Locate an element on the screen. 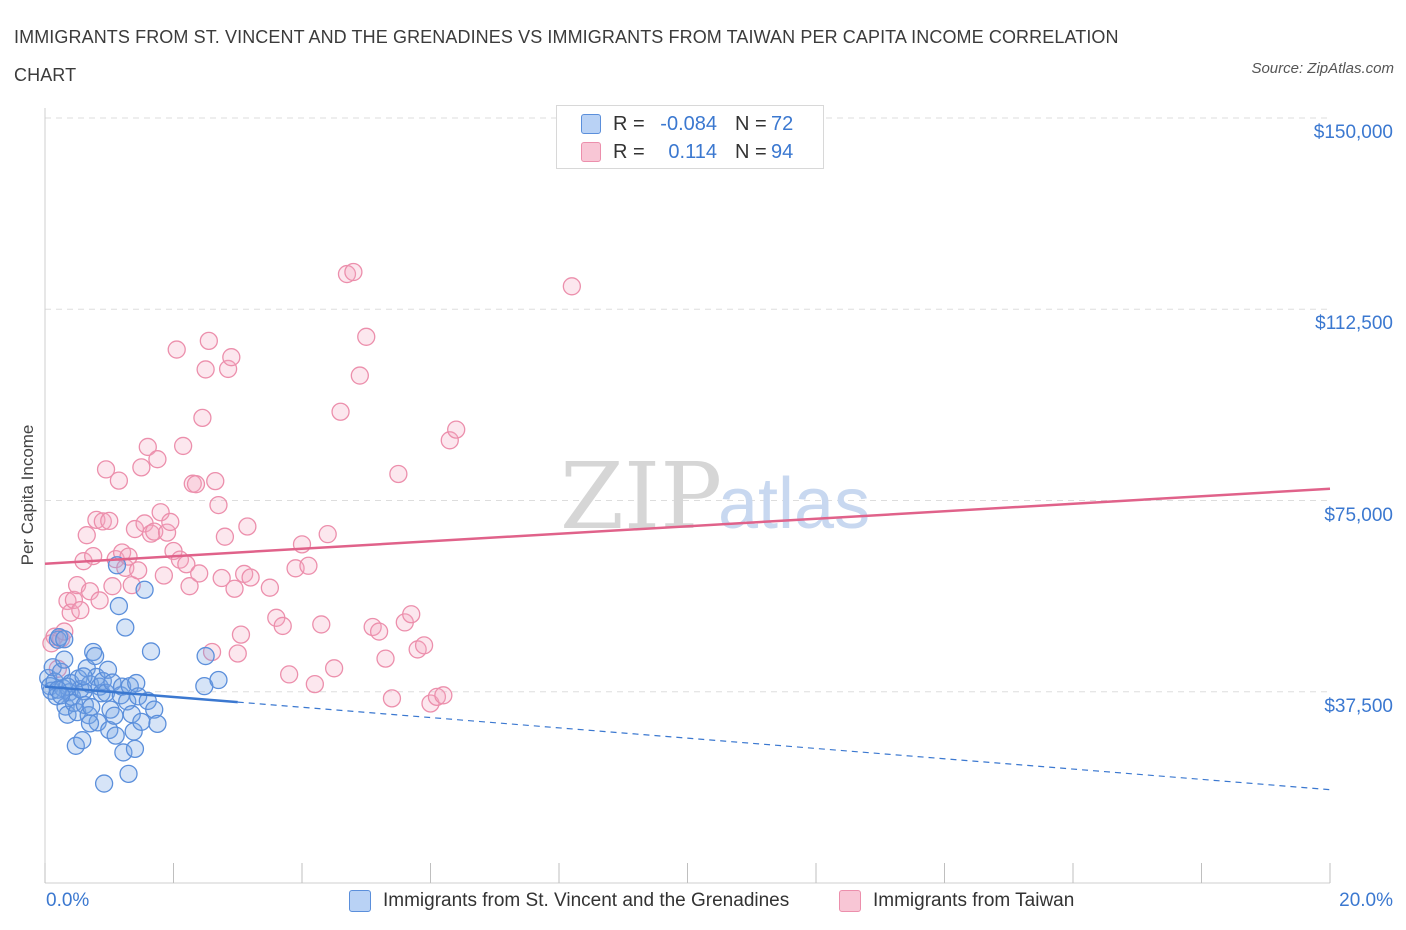  legend-box: R = -0.084 N = 72 R = 0.114 N = 94 is located at coordinates (690, 137).